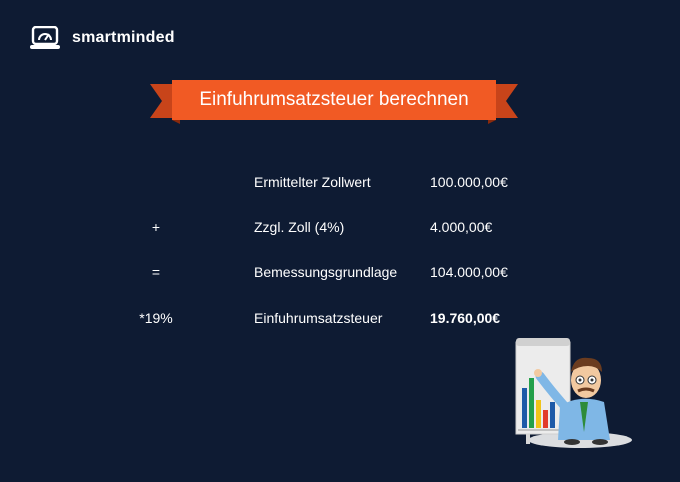  Describe the element at coordinates (312, 182) in the screenshot. I see `row-label: Ermittelter Zollwert` at that location.